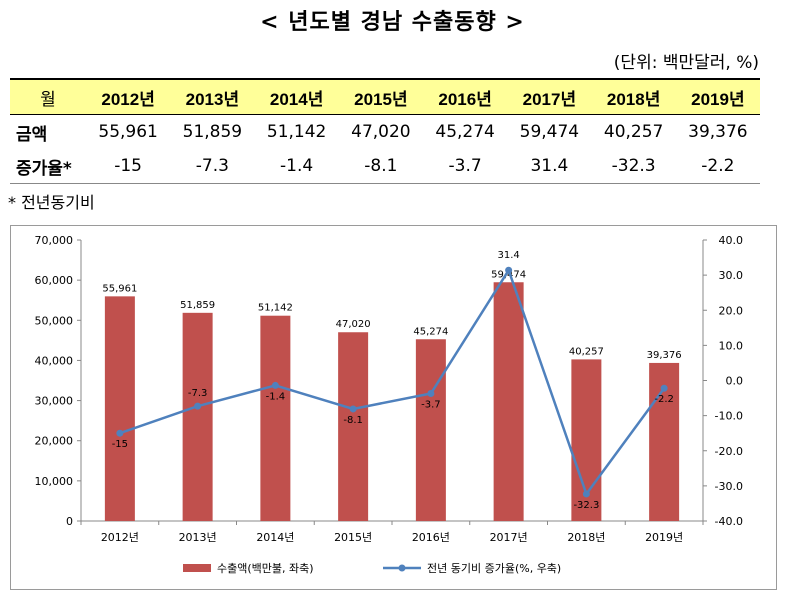  What do you see at coordinates (296, 96) in the screenshot?
I see `table-year-header: 2014년` at bounding box center [296, 96].